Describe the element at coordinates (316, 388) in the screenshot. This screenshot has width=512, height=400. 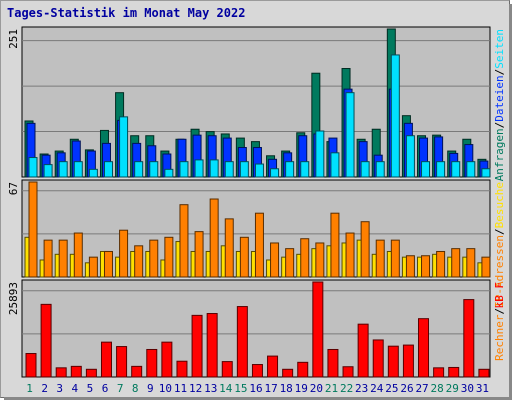
I see `day-label: 20` at that location.